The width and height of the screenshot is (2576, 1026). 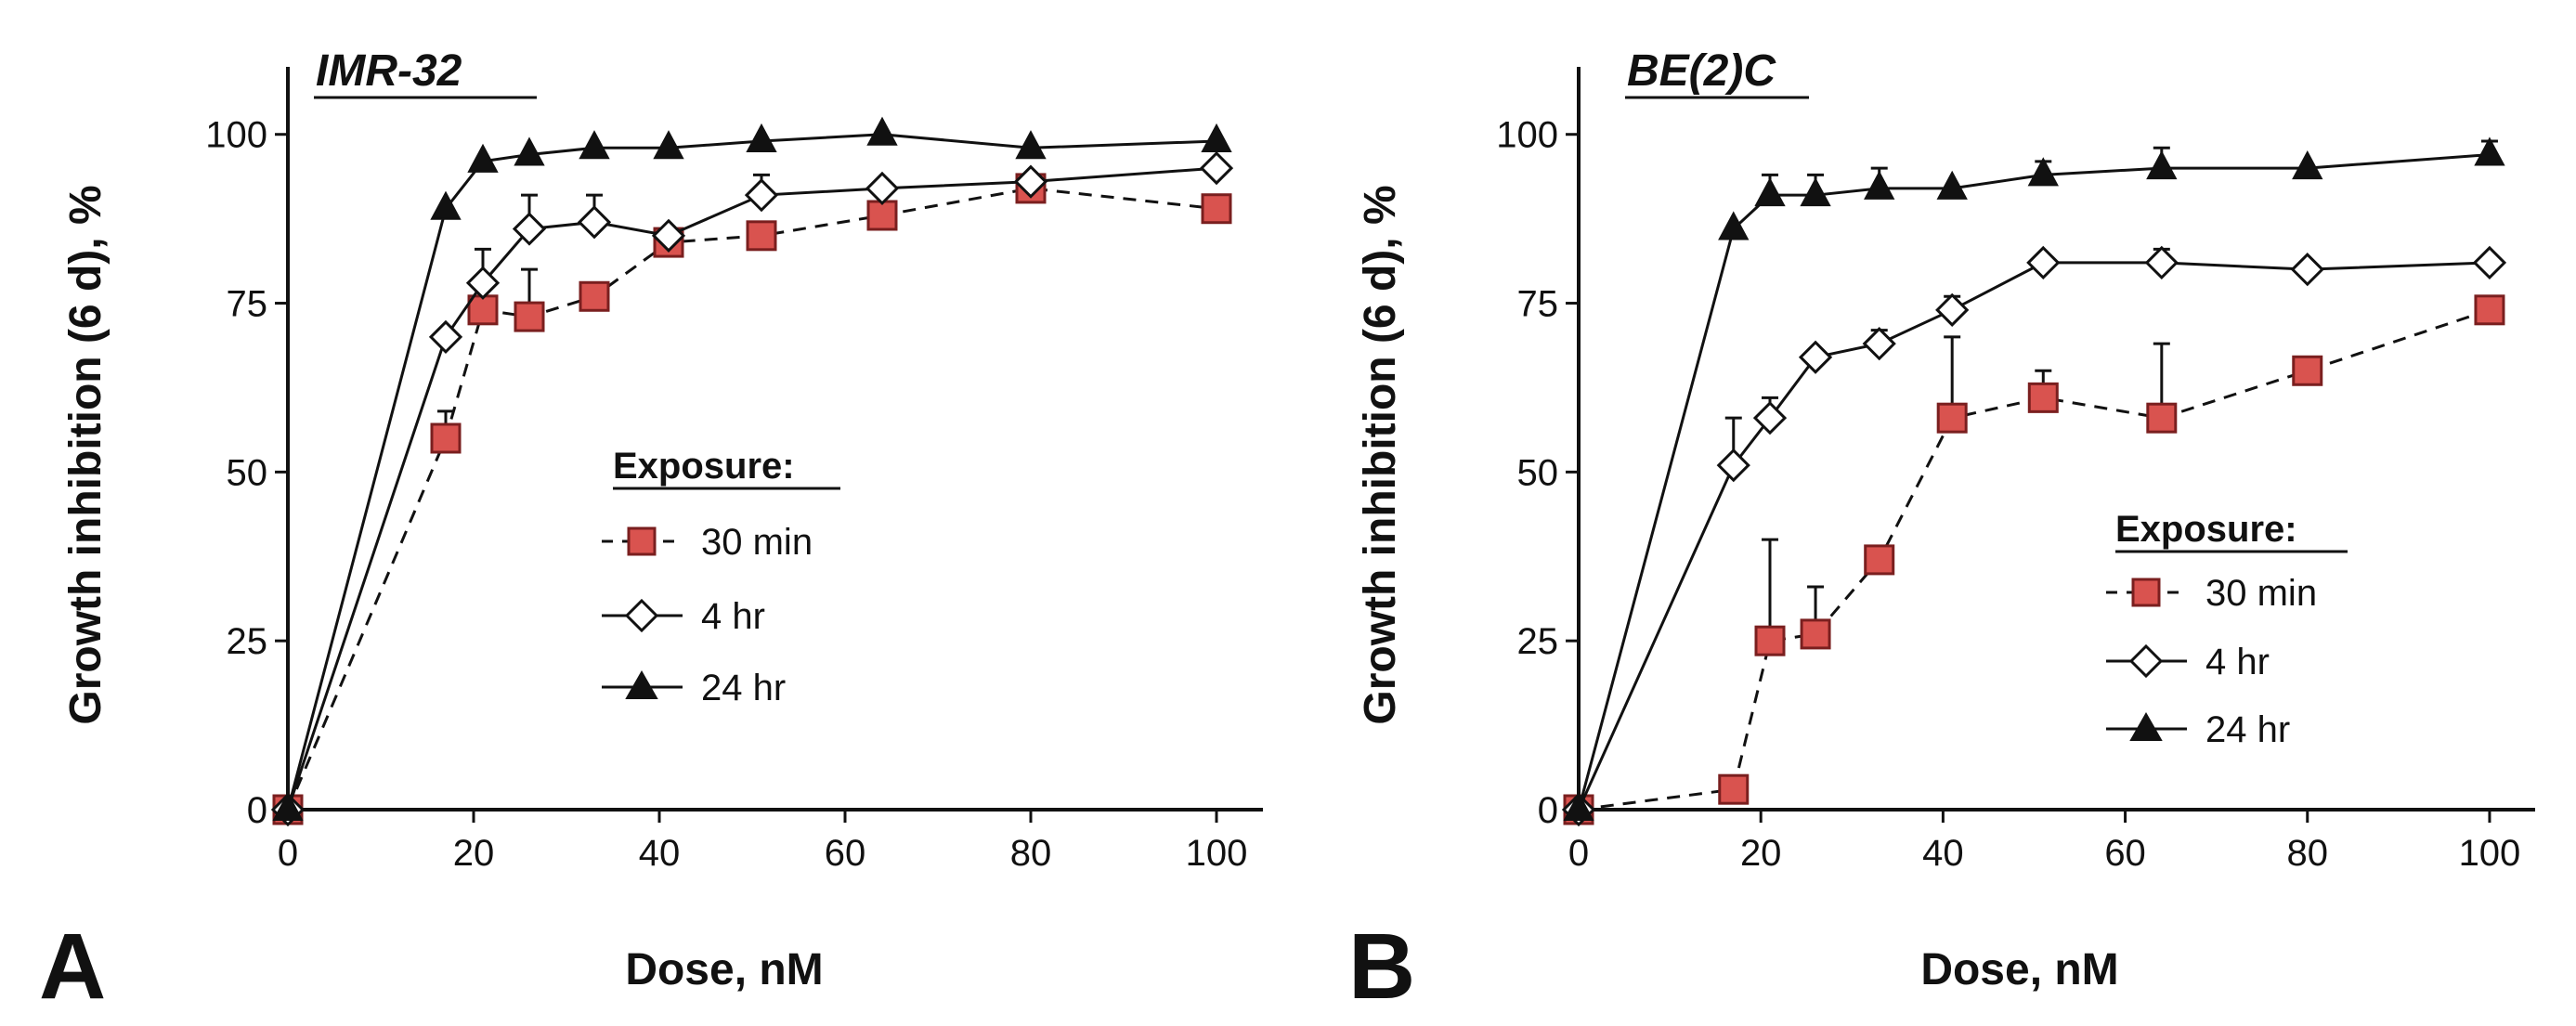 What do you see at coordinates (86, 454) in the screenshot?
I see `panel-a-y-axis-title: Growth inhibition (6 d), %` at bounding box center [86, 454].